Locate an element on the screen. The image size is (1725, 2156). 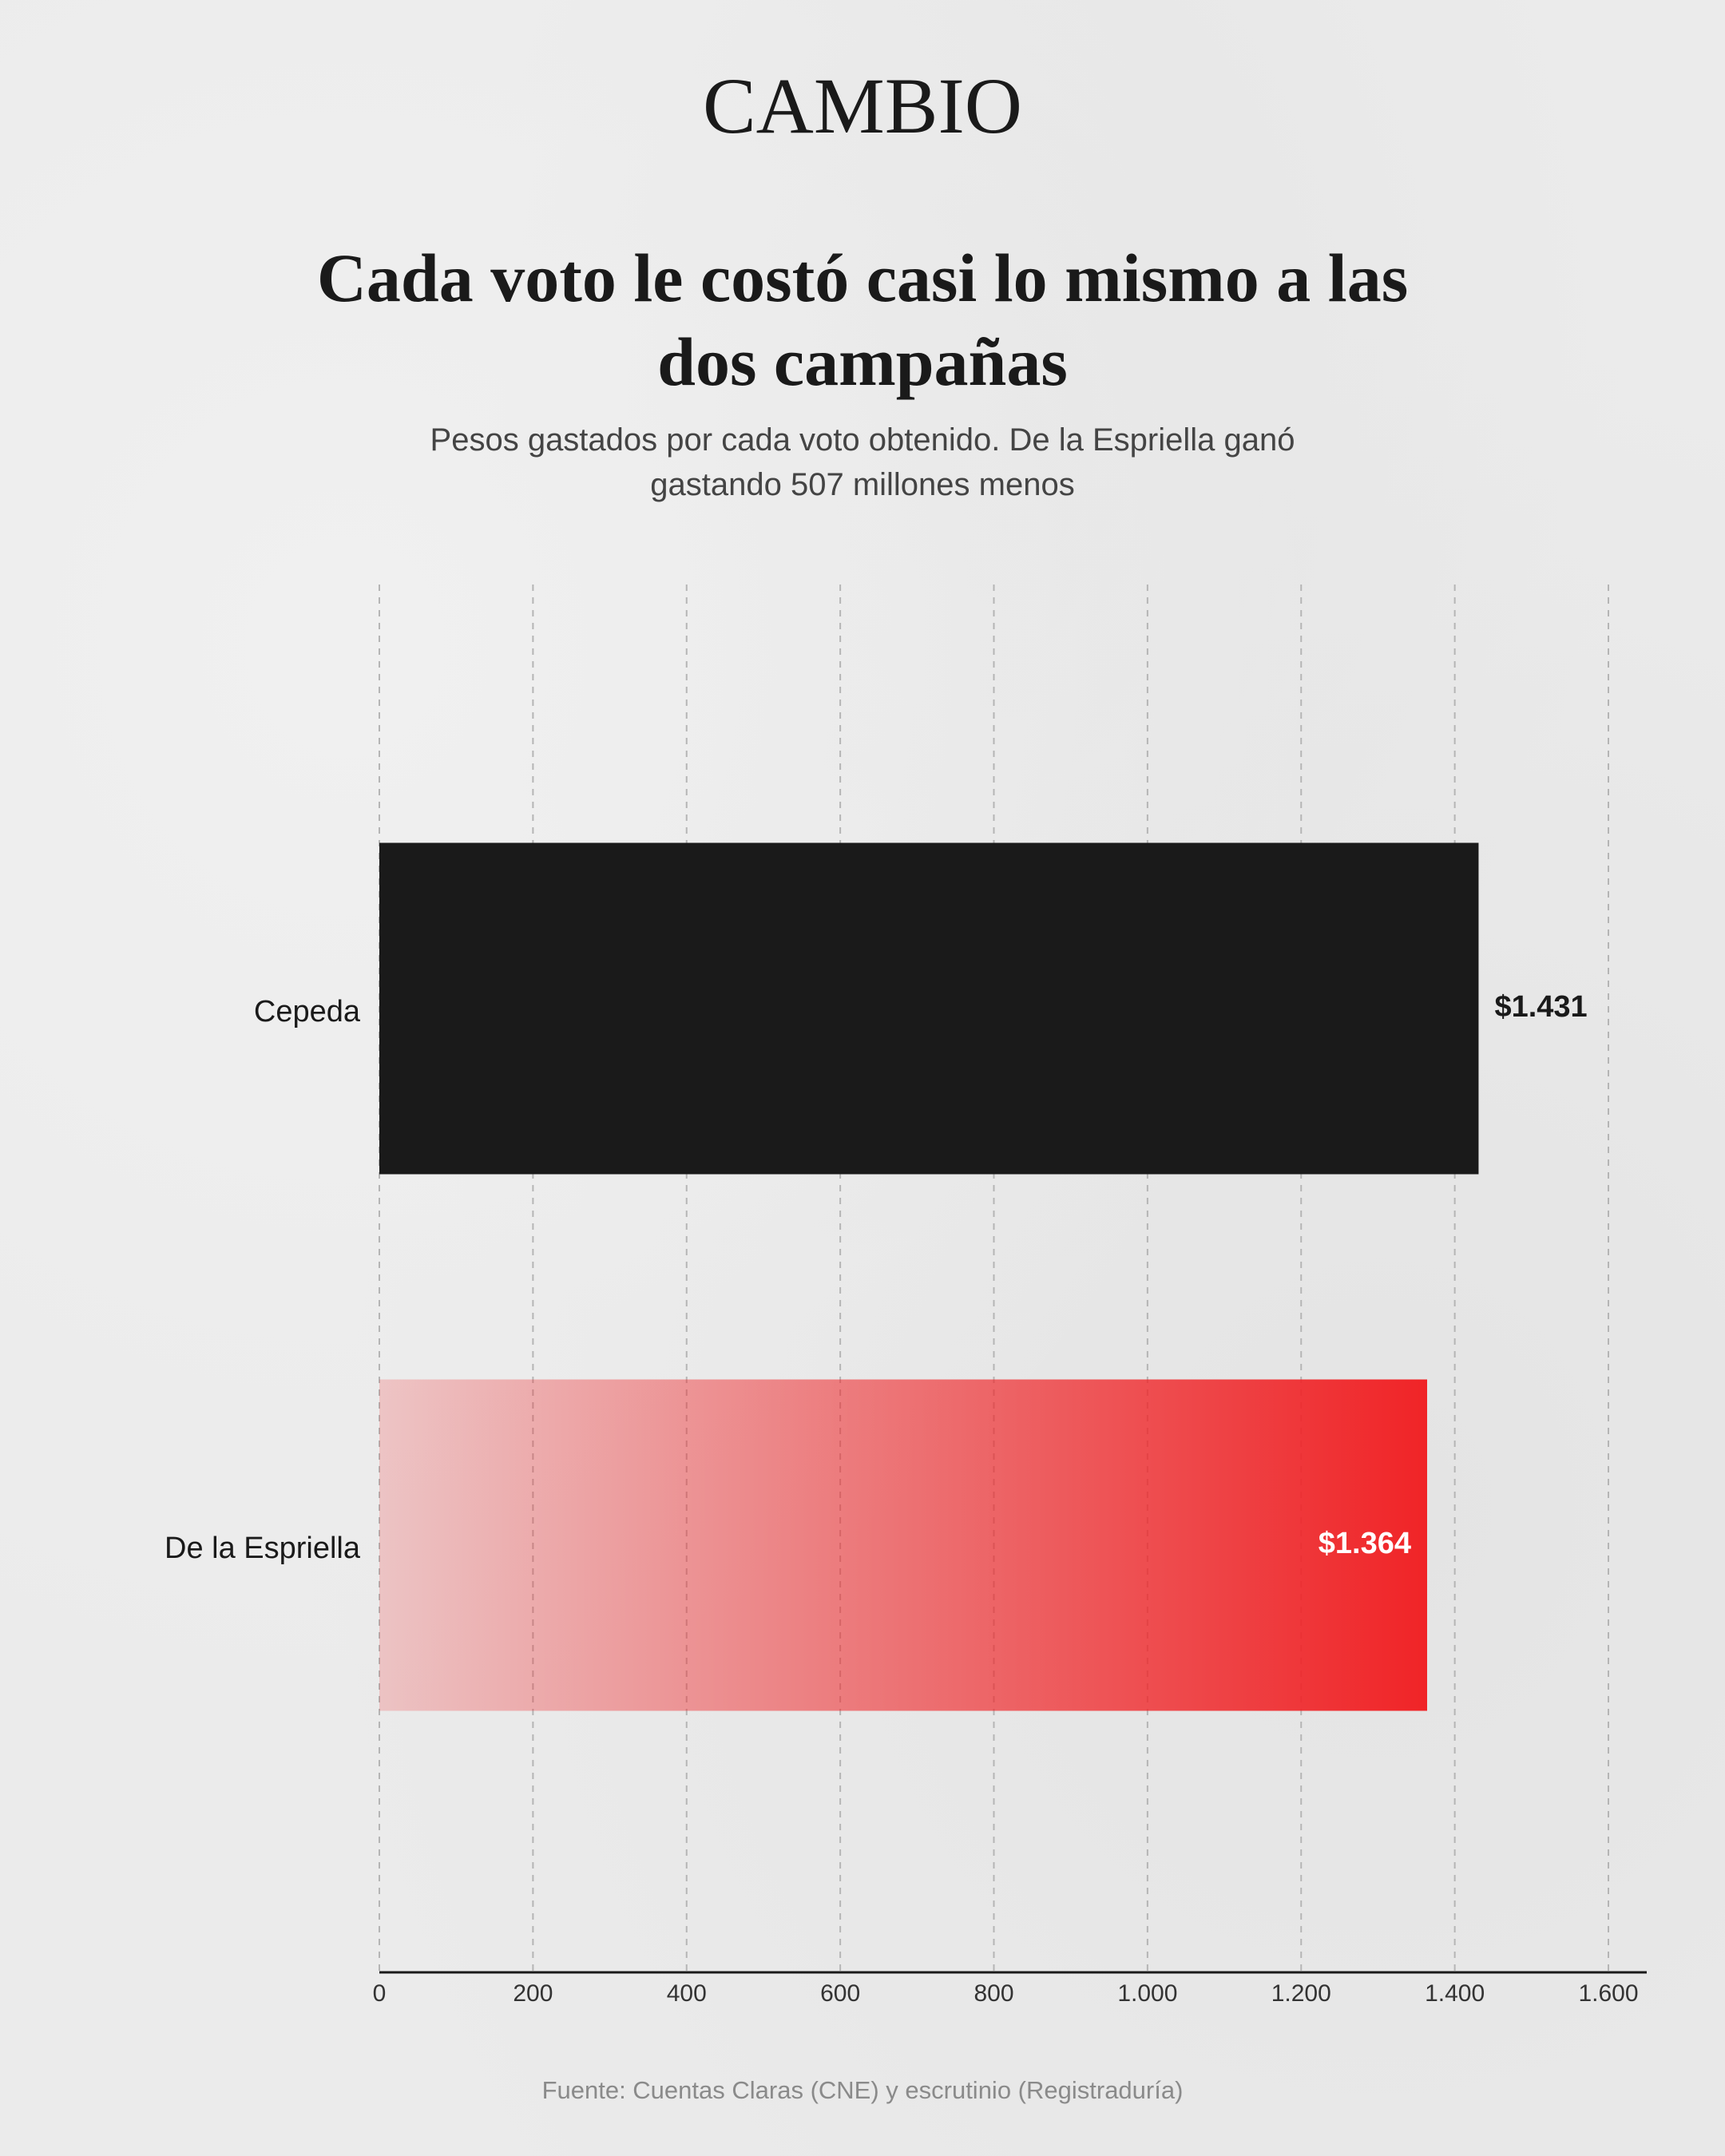
x-tick-label: 1.000 is located at coordinates (1147, 1993).